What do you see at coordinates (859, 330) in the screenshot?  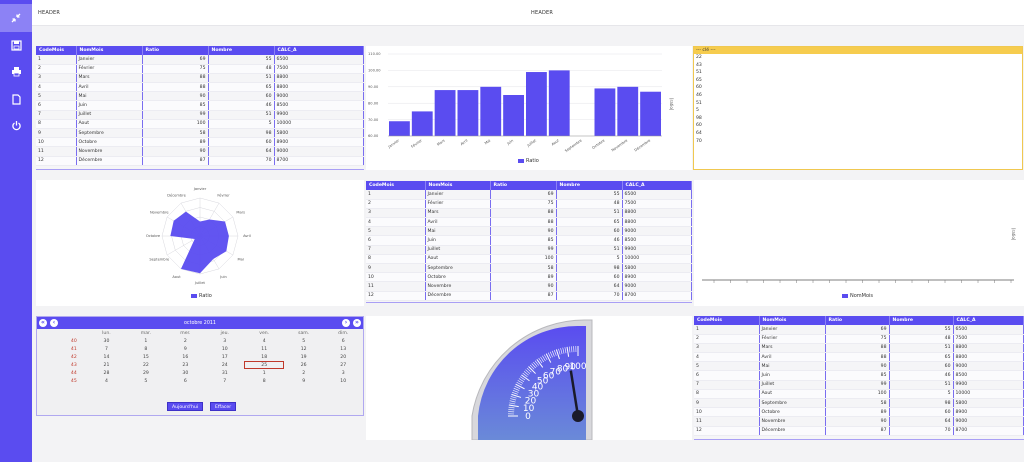 I see `table-row: 1 Janvier 69 55 6500` at bounding box center [859, 330].